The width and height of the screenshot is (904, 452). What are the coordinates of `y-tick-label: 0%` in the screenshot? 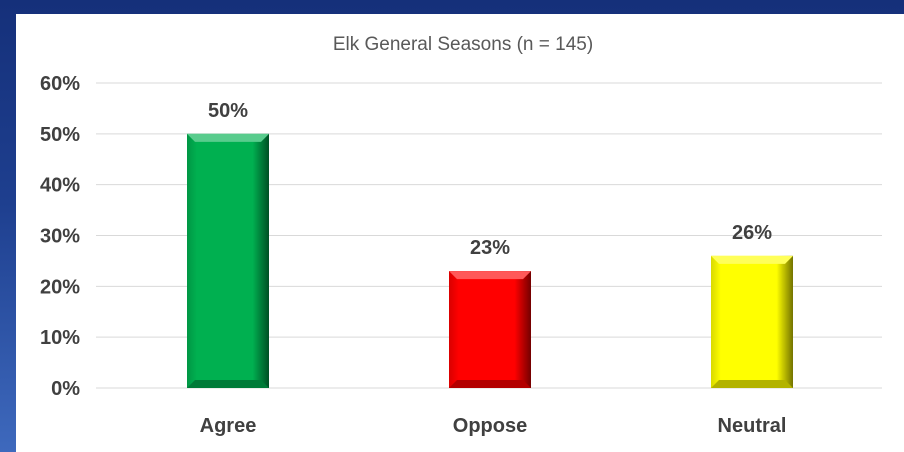 It's located at (65, 389).